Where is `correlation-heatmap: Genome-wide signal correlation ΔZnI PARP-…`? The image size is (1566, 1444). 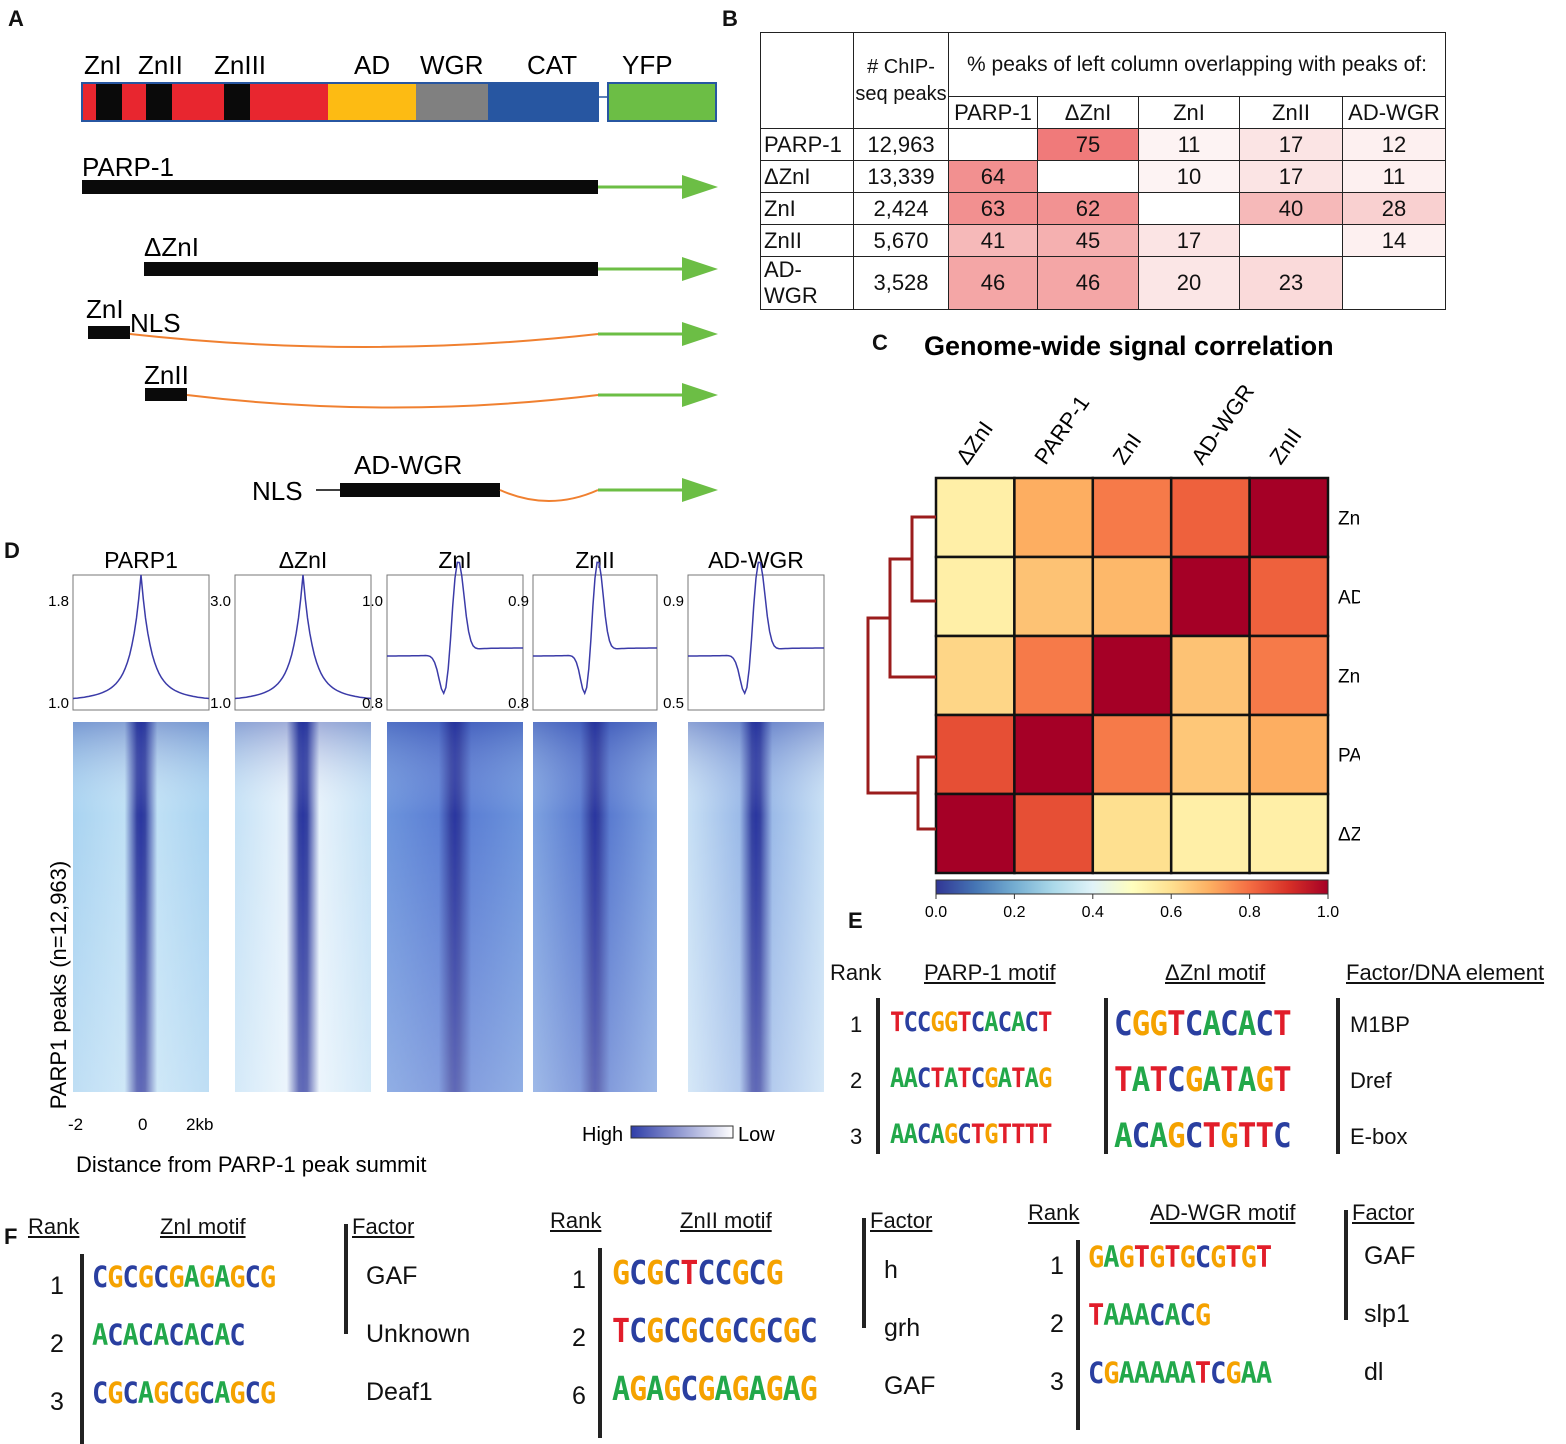
correlation-heatmap: Genome-wide signal correlation ΔZnI PARP-… is located at coordinates (1113, 625).